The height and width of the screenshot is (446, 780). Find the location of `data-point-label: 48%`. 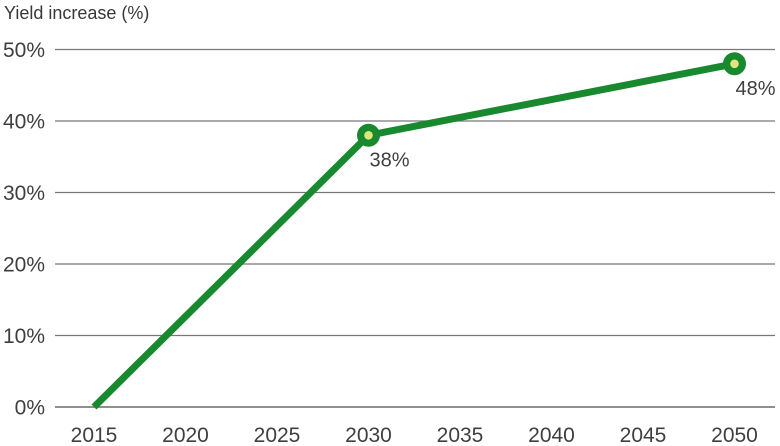

data-point-label: 48% is located at coordinates (755, 89).